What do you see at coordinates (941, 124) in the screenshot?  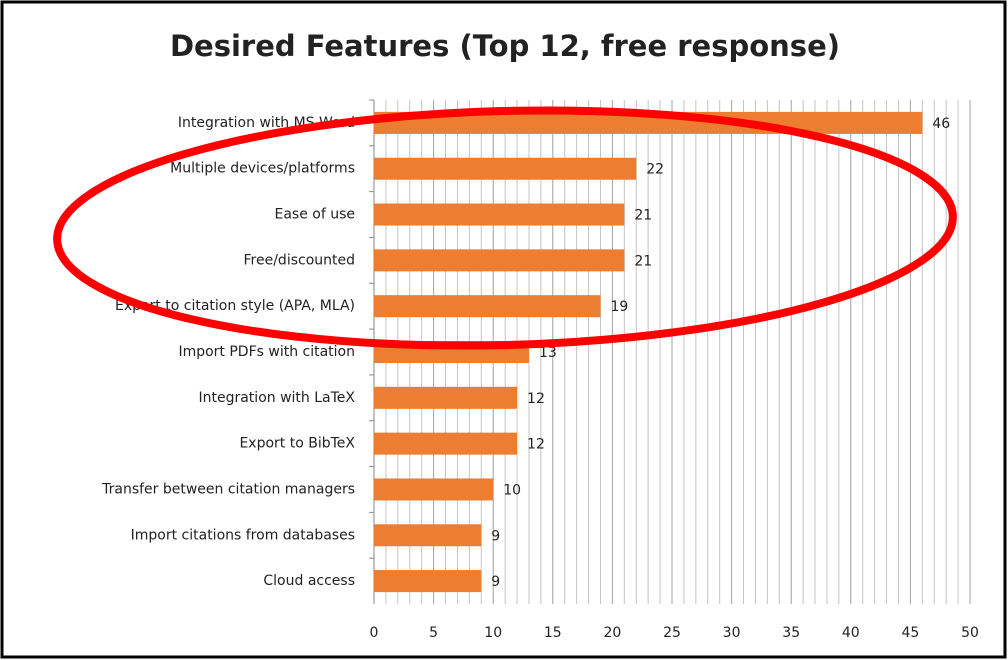 I see `value-label: 46` at bounding box center [941, 124].